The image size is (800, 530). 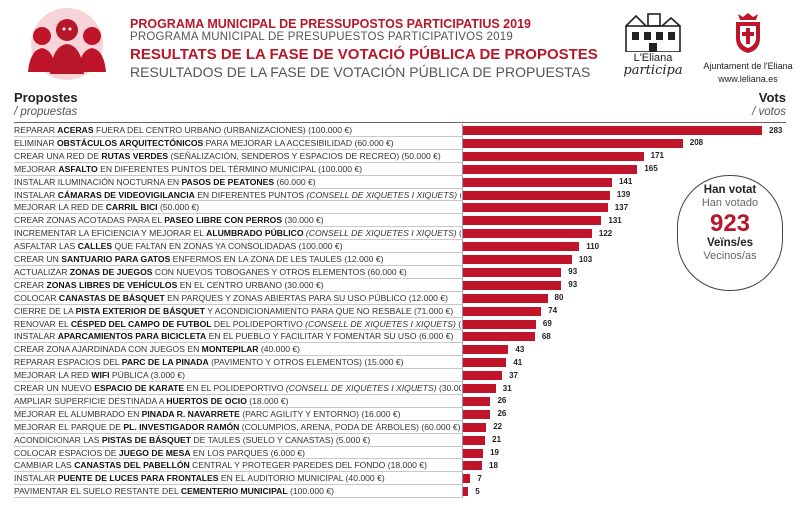 I want to click on proposal-label-bold: CEMENTERIO MUNICIPAL, so click(x=234, y=491).